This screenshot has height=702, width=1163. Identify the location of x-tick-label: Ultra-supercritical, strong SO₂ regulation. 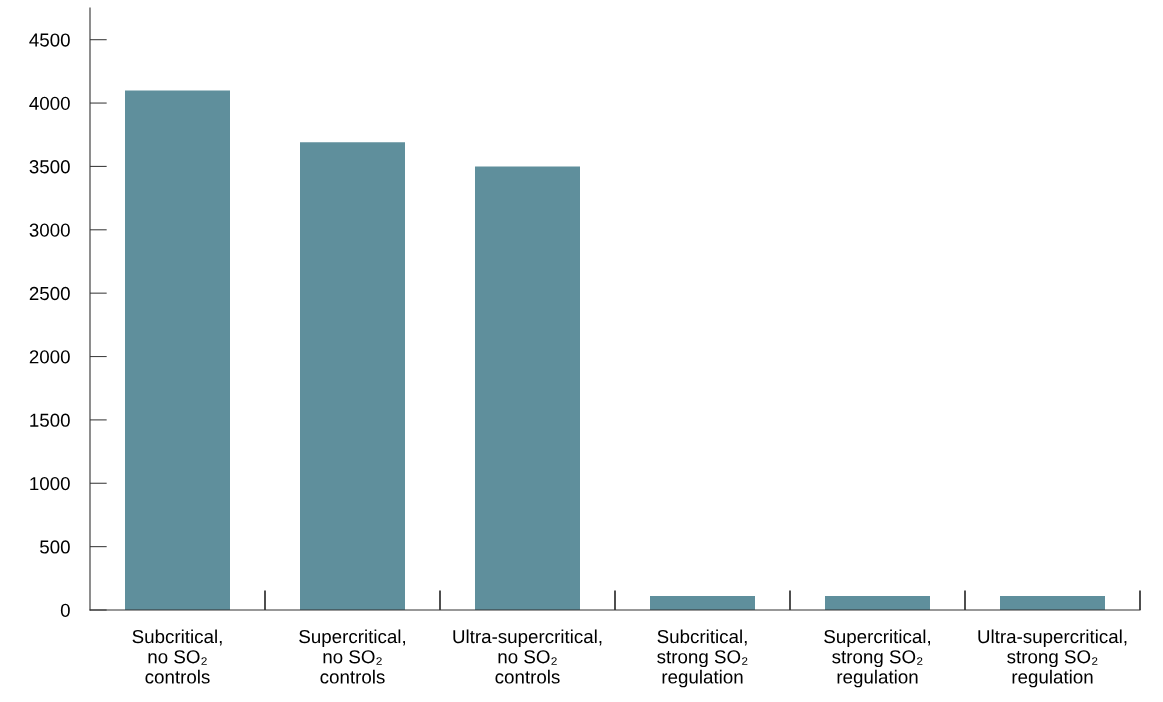
(1052, 658).